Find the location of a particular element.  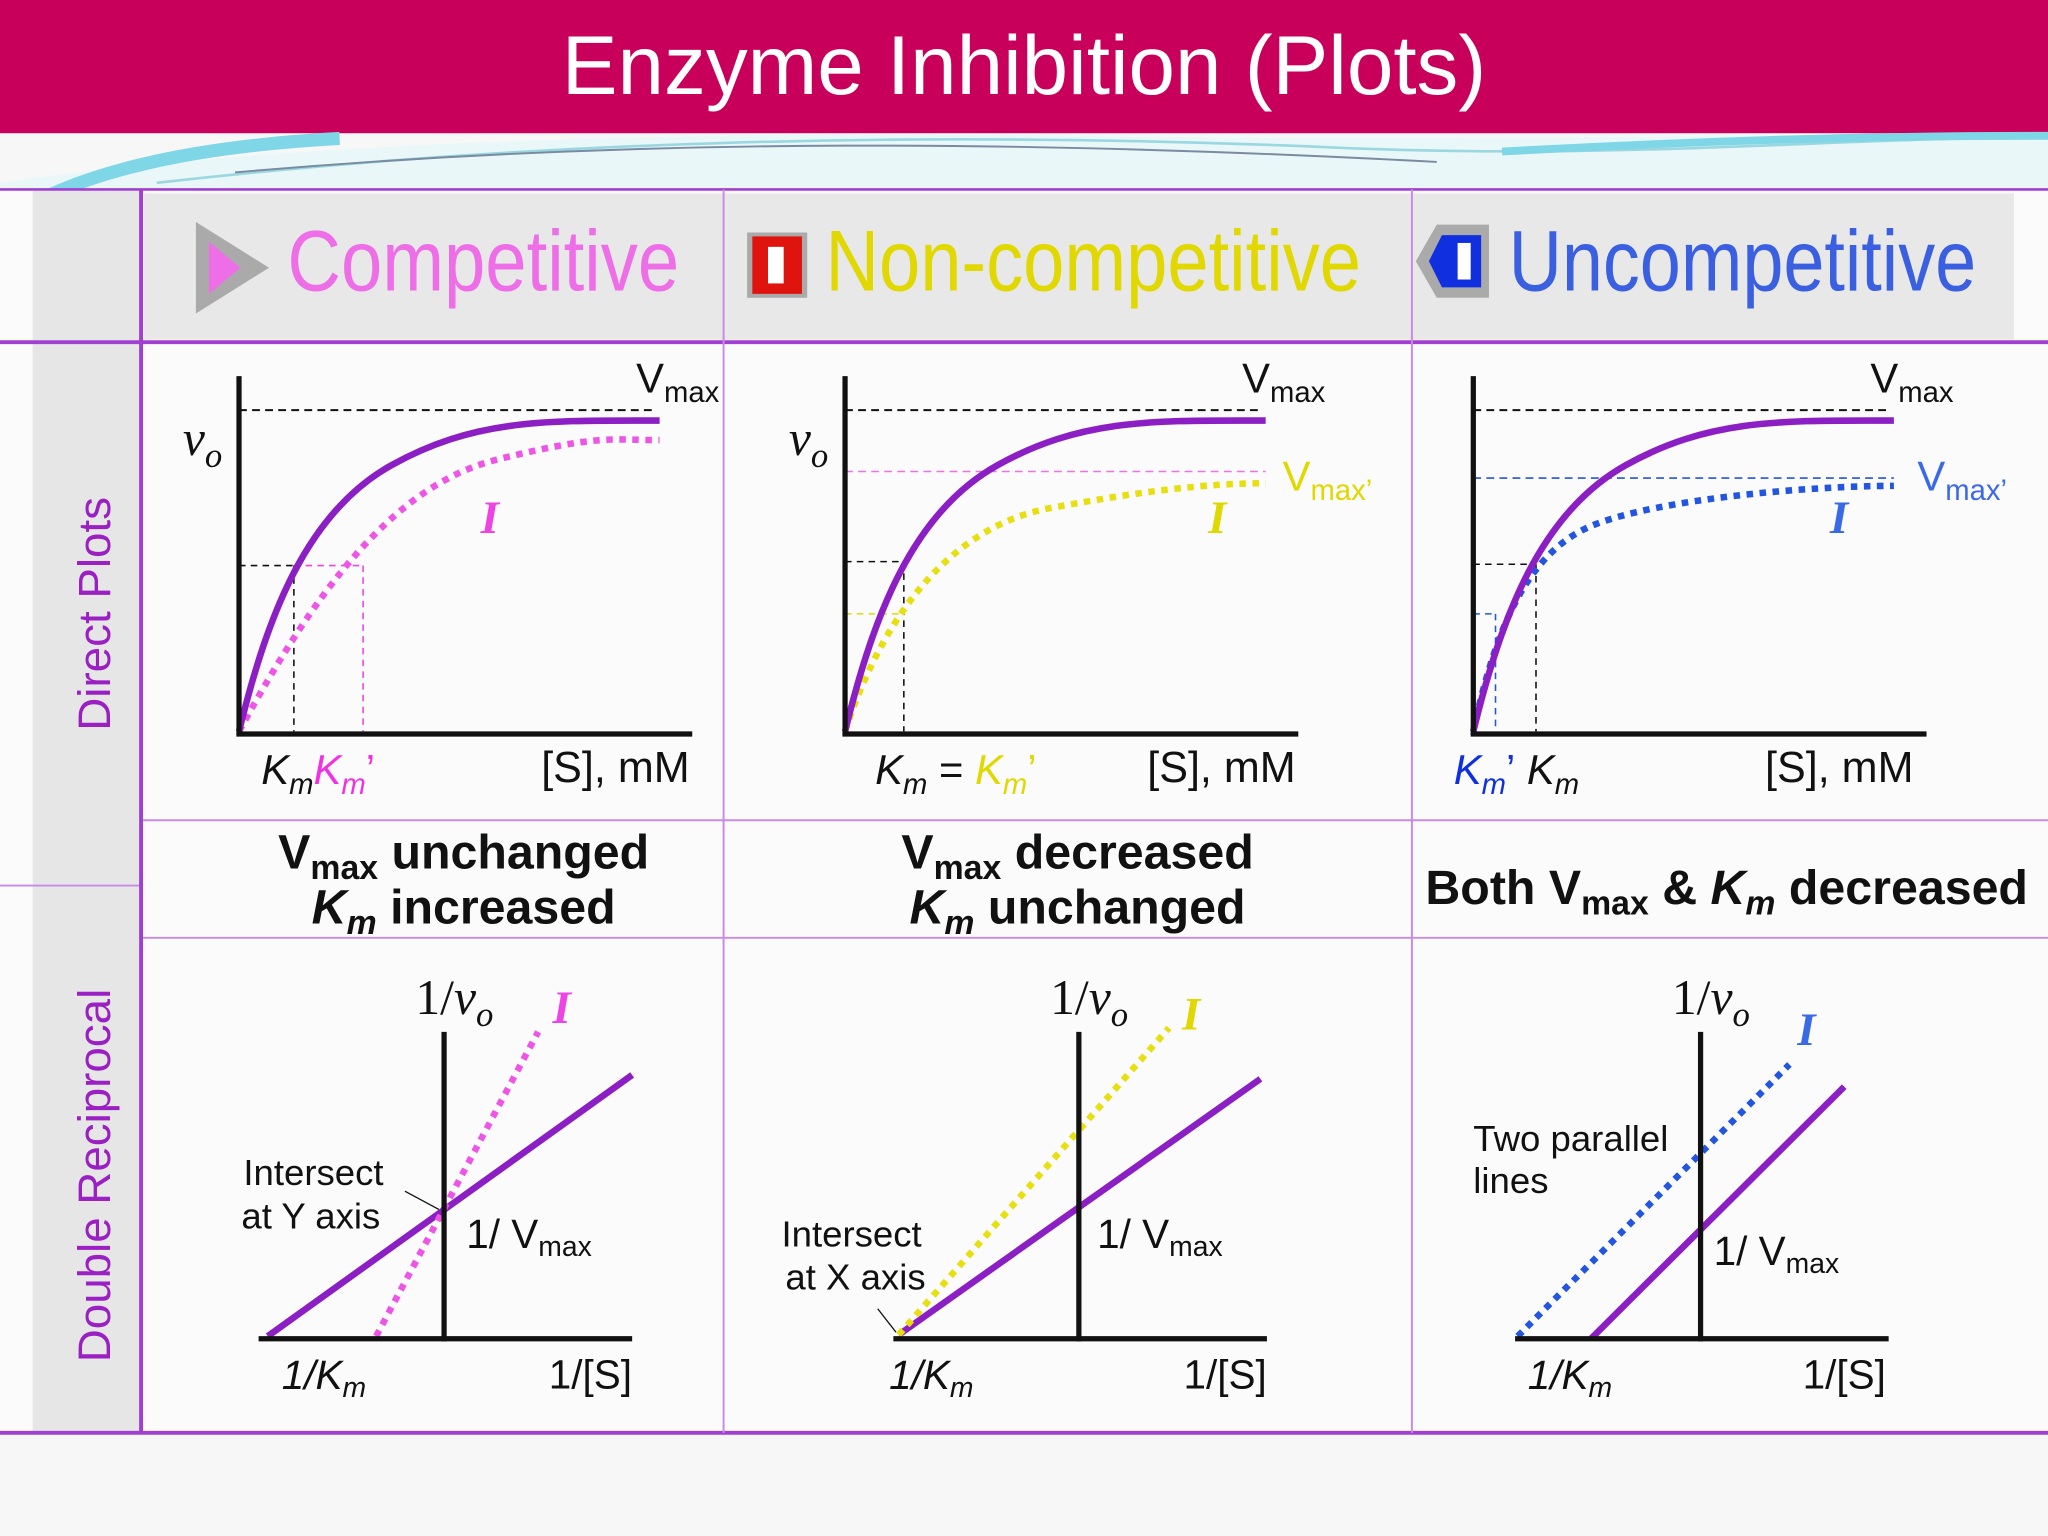

annotation: lines is located at coordinates (1510, 1180).